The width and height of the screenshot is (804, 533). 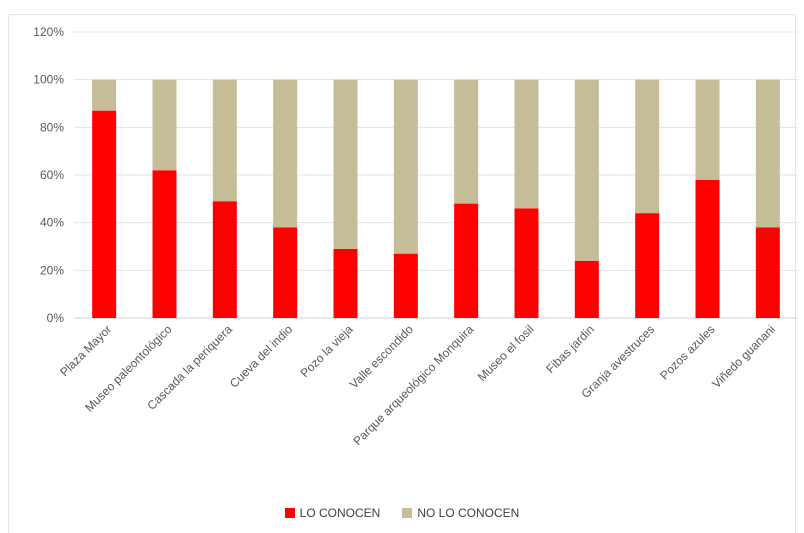 What do you see at coordinates (327, 351) in the screenshot?
I see `x-tick-label: Pozo la vieja` at bounding box center [327, 351].